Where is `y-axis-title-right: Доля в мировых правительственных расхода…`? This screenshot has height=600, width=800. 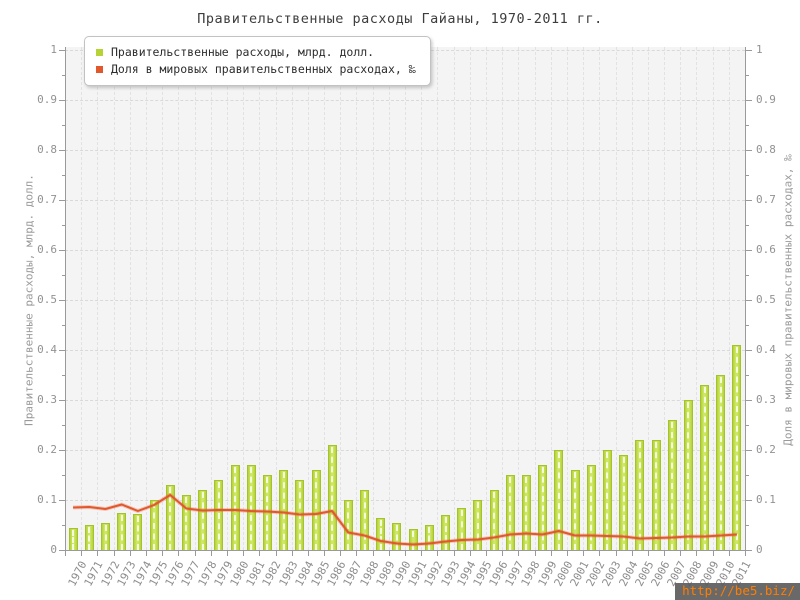
y-axis-title-right: Доля в мировых правительственных расхода… is located at coordinates (788, 300).